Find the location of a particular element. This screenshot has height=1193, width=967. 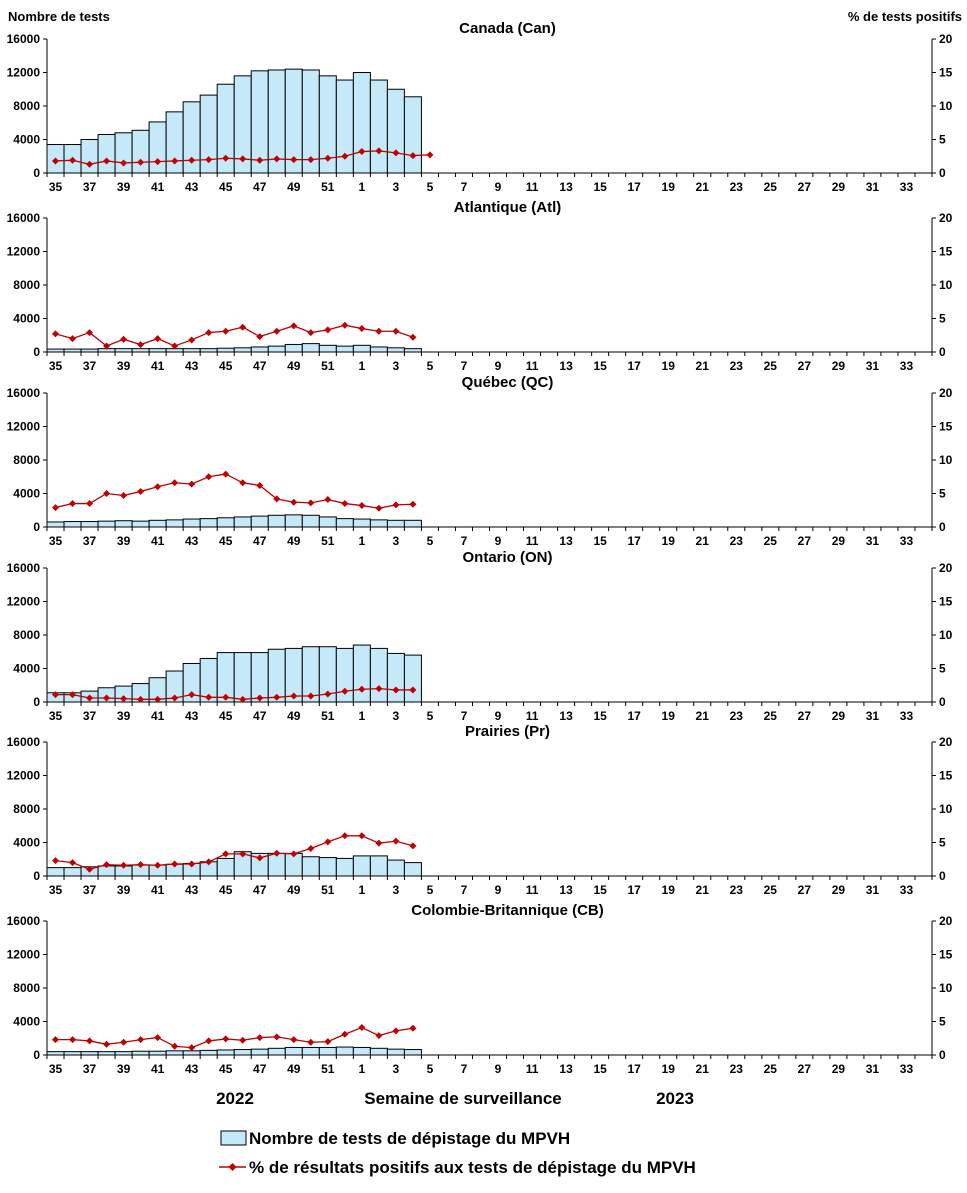

x-tick-label: 33 is located at coordinates (907, 187).